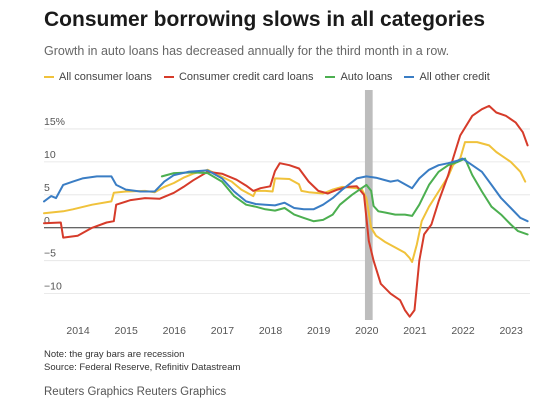  What do you see at coordinates (105, 77) in the screenshot?
I see `legend-label-all-consumer-loans: All consumer loans` at bounding box center [105, 77].